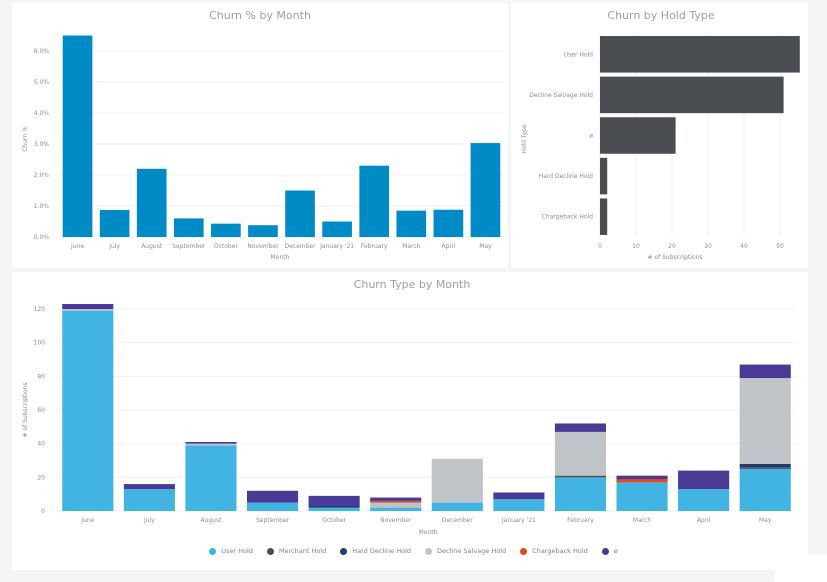 This screenshot has height=582, width=827. Describe the element at coordinates (40, 309) in the screenshot. I see `y-tick-label: 120` at that location.